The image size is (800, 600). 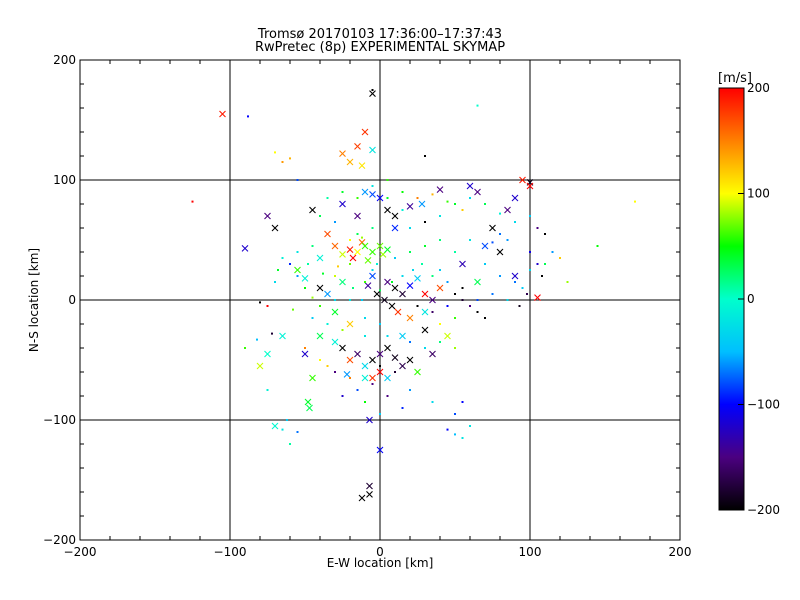 I want to click on y-tick-label: 0, so click(x=72, y=300).